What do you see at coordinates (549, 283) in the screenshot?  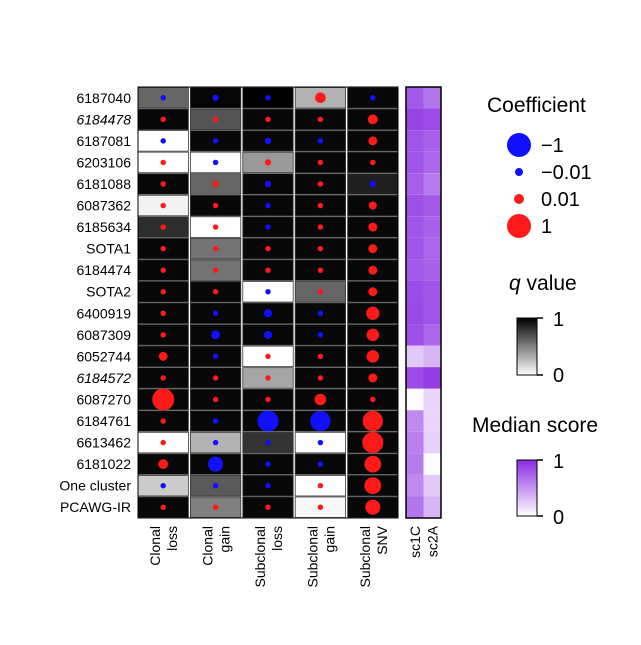 I see `q-value-title-rest: value` at bounding box center [549, 283].